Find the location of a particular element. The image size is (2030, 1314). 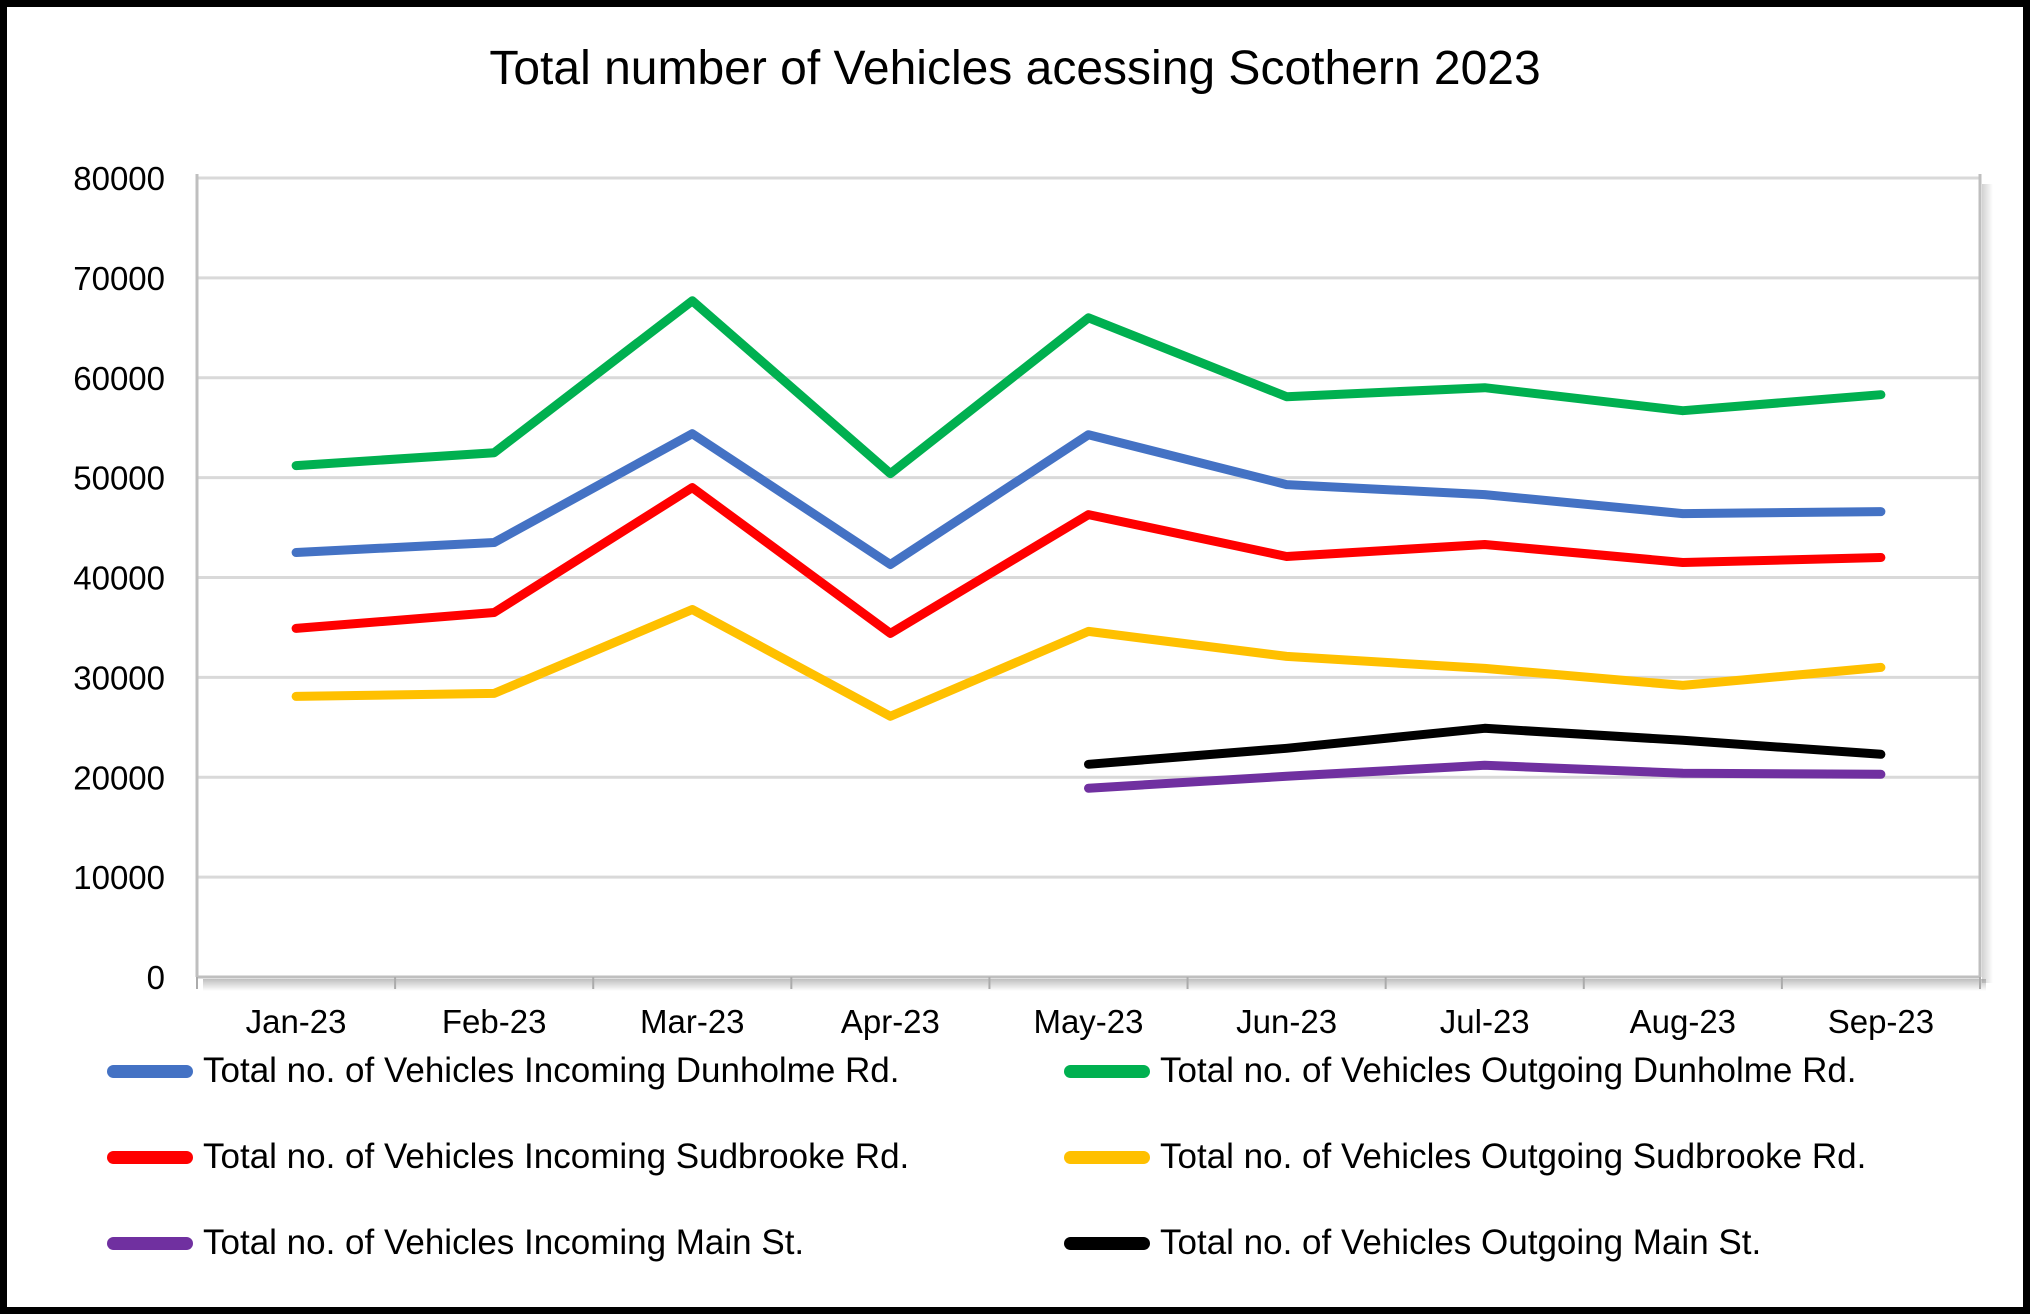

y-axis-tick-label: 50000 is located at coordinates (119, 478).